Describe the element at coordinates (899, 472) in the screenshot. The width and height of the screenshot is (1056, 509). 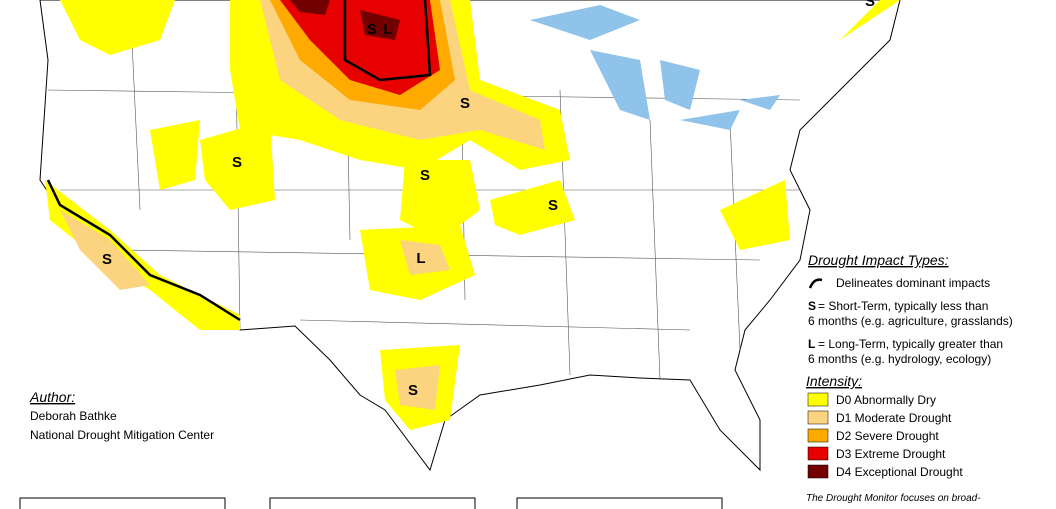
I see `intensity-label: D4 Exceptional Drought` at that location.